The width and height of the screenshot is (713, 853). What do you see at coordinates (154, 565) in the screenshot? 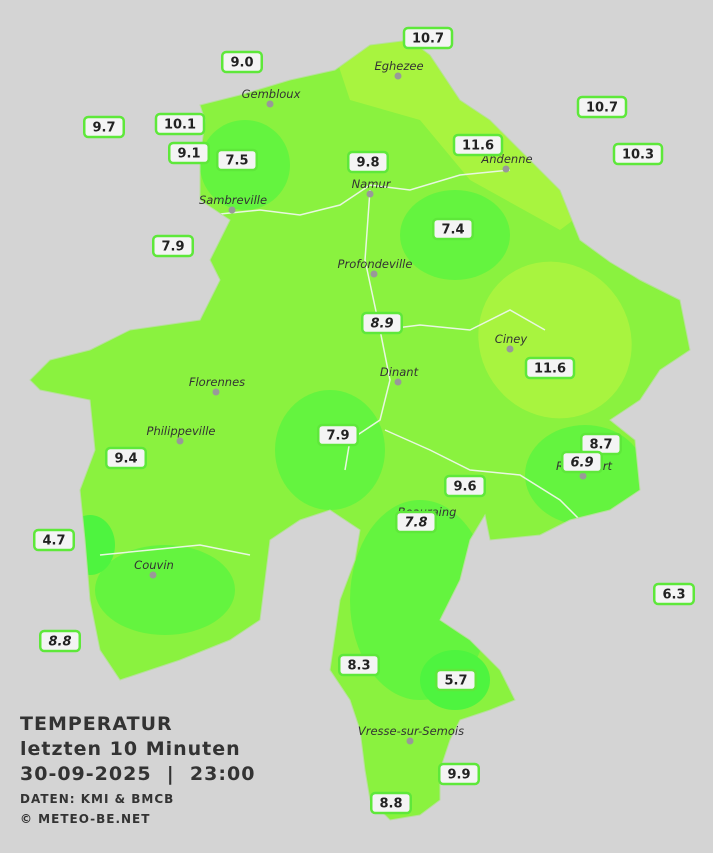
I see `place-label: Couvin` at bounding box center [154, 565].